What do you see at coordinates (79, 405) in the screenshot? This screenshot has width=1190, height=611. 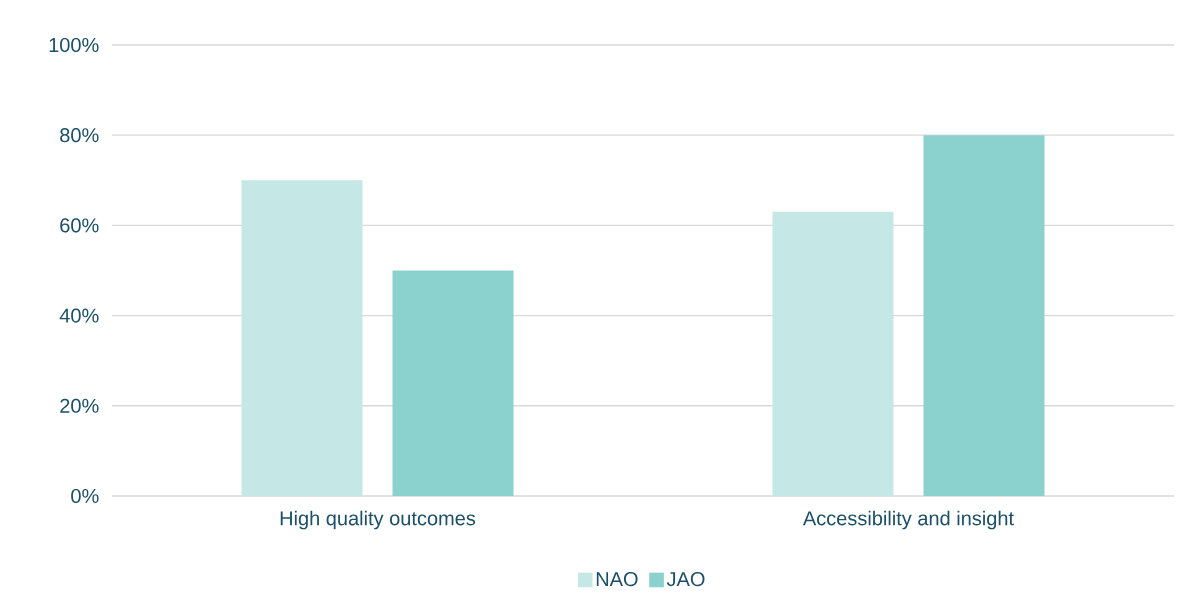 I see `y-tick-label: 20%` at bounding box center [79, 405].